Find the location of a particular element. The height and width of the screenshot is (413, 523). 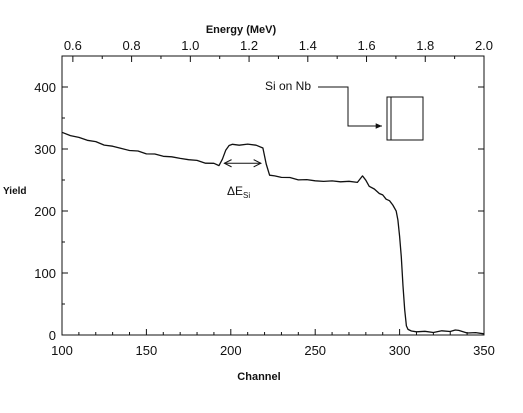

x2-tick-label: 1.8 is located at coordinates (425, 45).